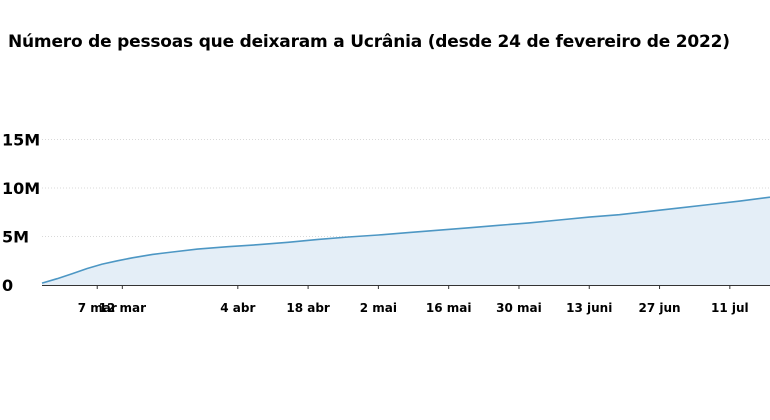 This screenshot has height=420, width=770. Describe the element at coordinates (122, 308) in the screenshot. I see `x-tick-label: 12 mar` at that location.